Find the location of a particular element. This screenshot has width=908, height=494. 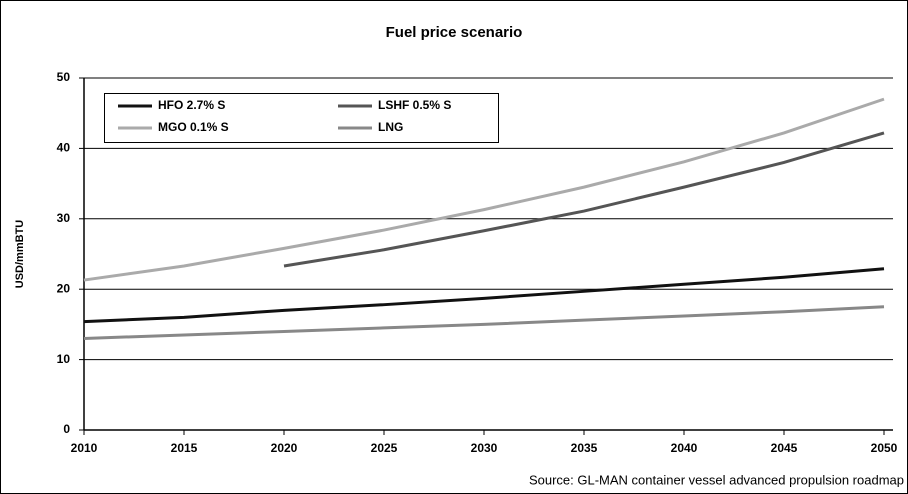

legend-box is located at coordinates (301, 118).